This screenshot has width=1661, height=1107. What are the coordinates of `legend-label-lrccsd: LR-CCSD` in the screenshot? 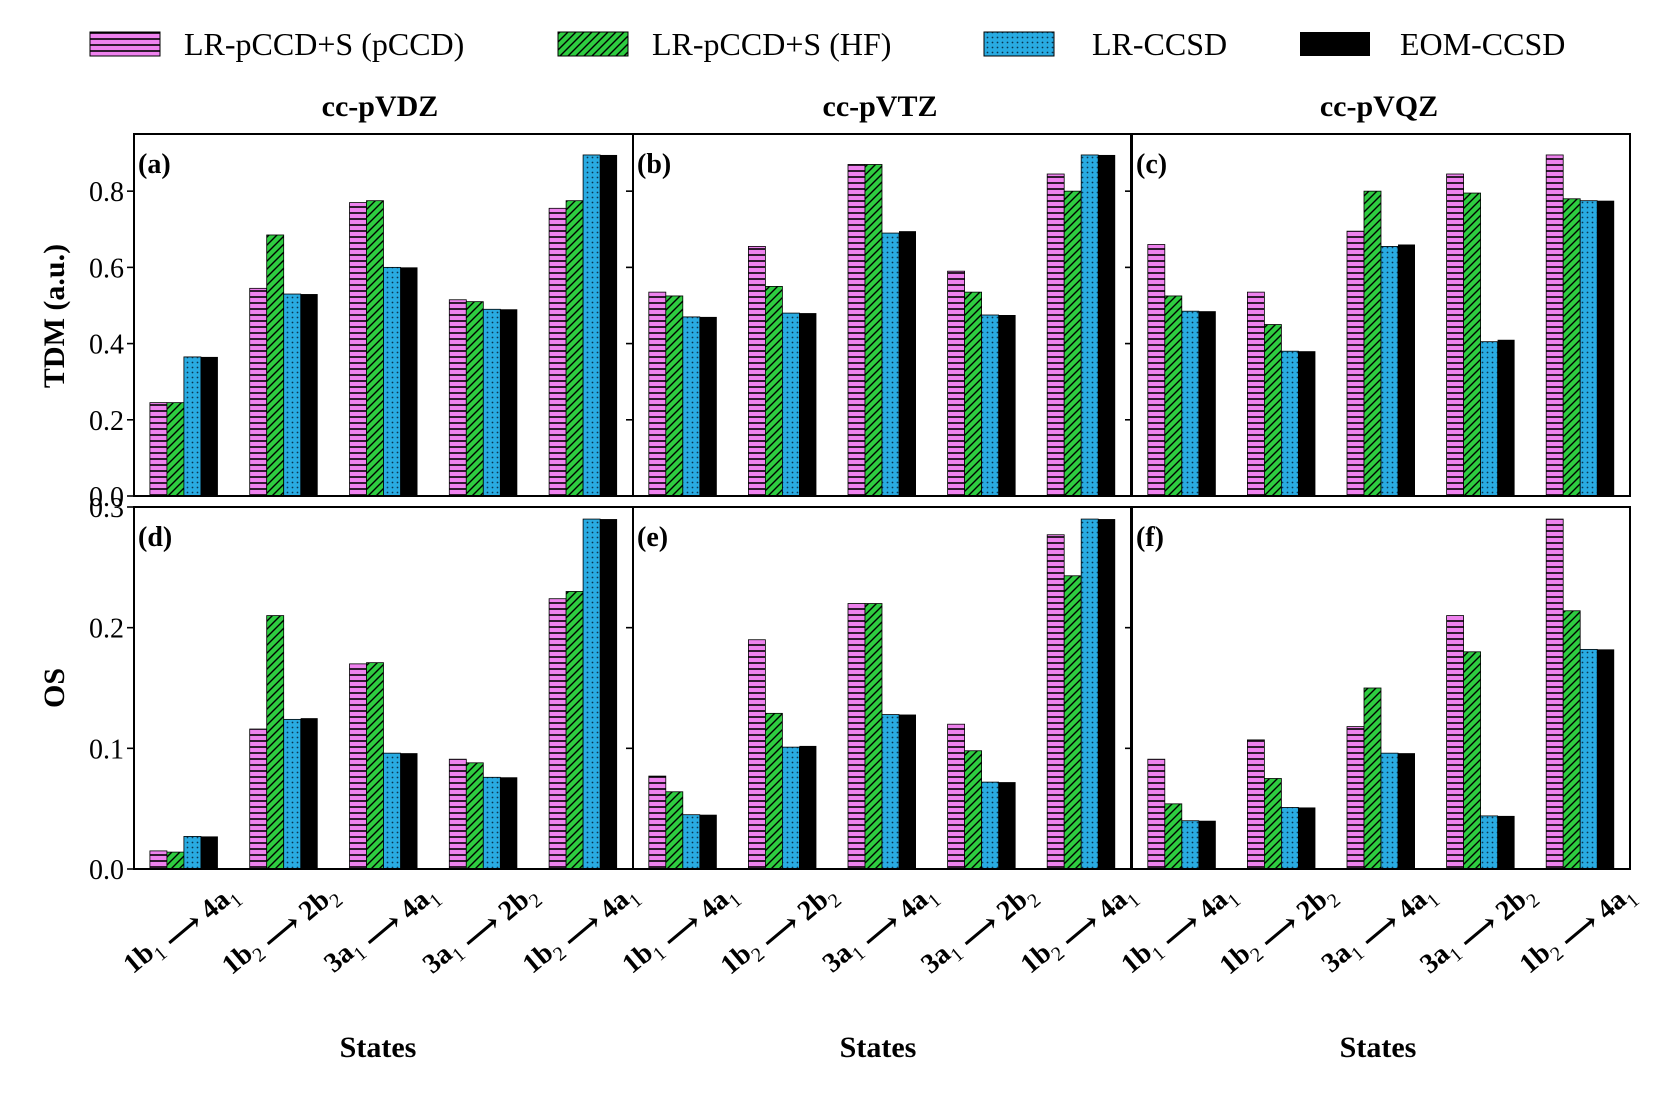 It's located at (1159, 44).